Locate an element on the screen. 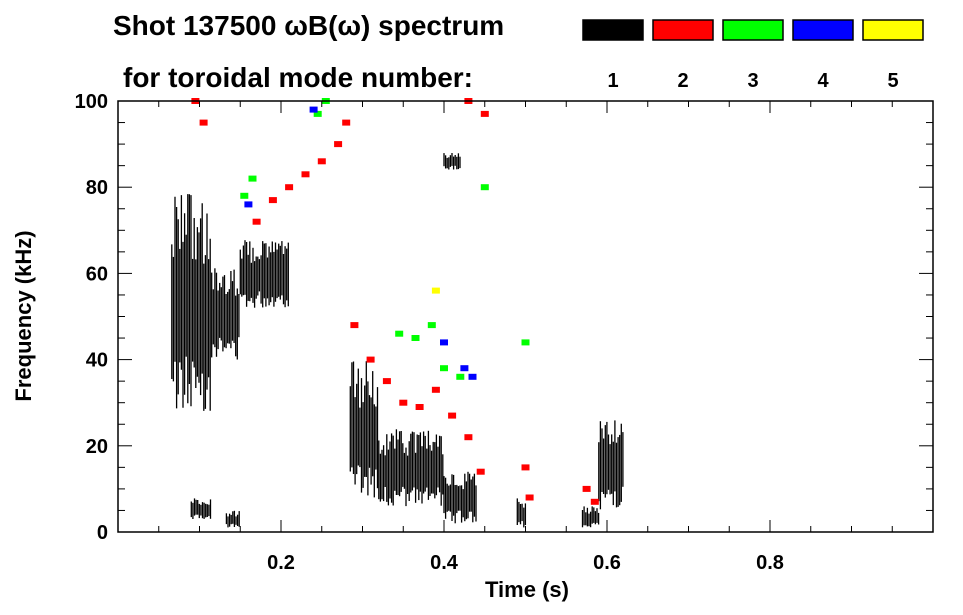 This screenshot has height=615, width=963. y-tick-label: 100 is located at coordinates (91, 102).